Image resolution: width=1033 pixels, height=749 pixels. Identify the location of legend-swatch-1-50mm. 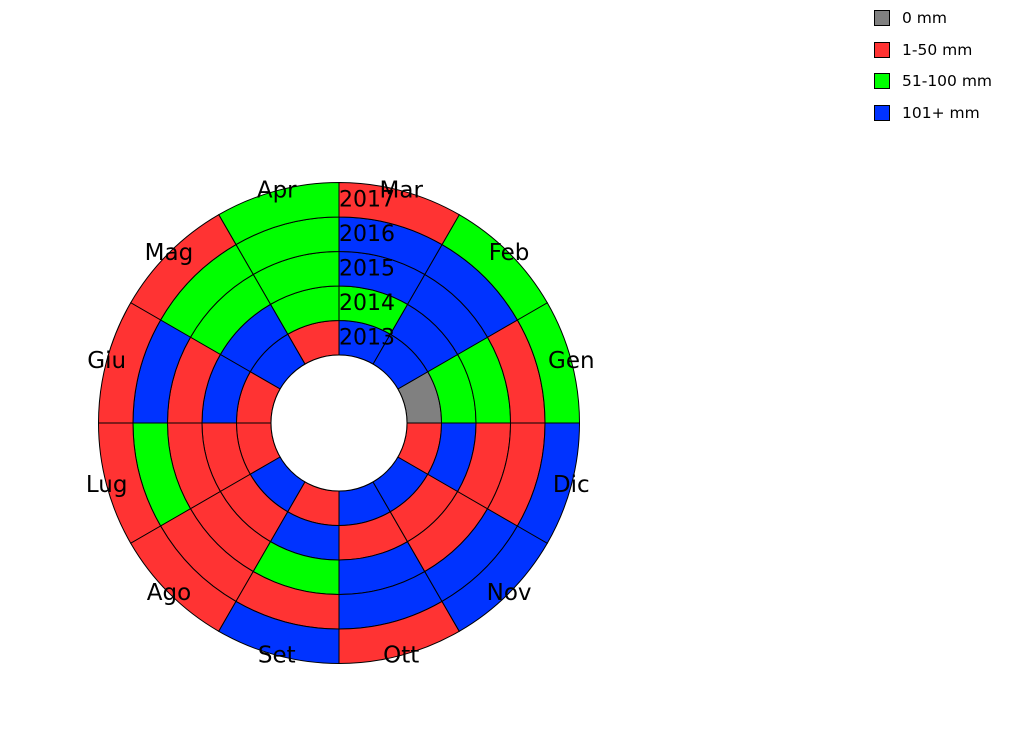
(882, 49).